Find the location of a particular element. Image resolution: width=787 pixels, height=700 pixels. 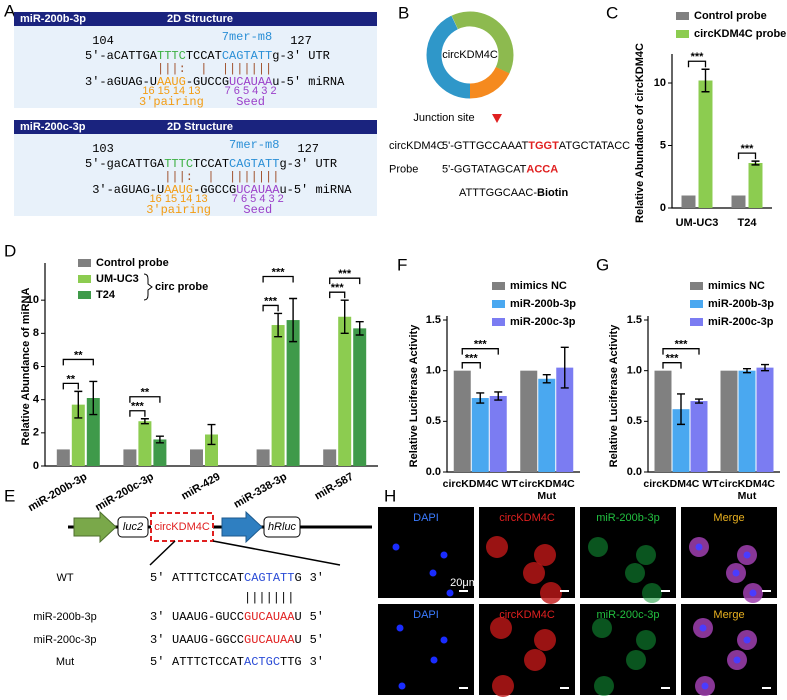

y-axis-label: Relative Abundance of miRNA is located at coordinates (26, 367).